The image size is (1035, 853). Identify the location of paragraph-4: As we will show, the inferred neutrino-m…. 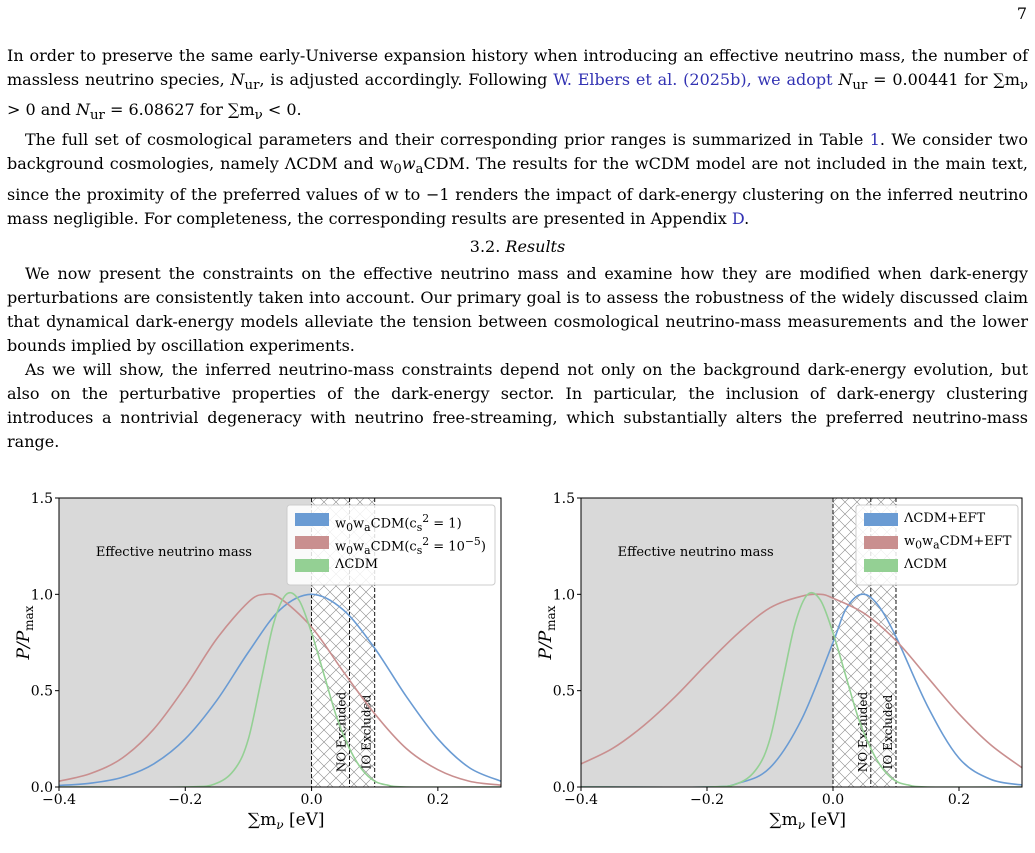
(517, 405).